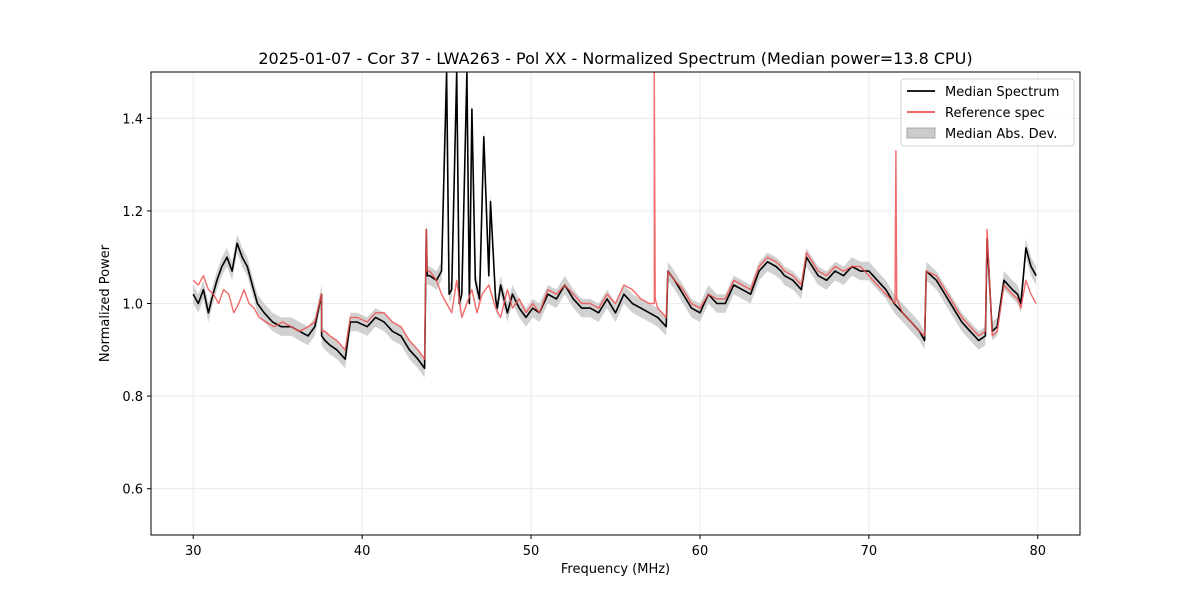 Image resolution: width=1200 pixels, height=600 pixels. I want to click on y-axis: 0.6 0.8 1.0 1.2 1.4, so click(136, 305).